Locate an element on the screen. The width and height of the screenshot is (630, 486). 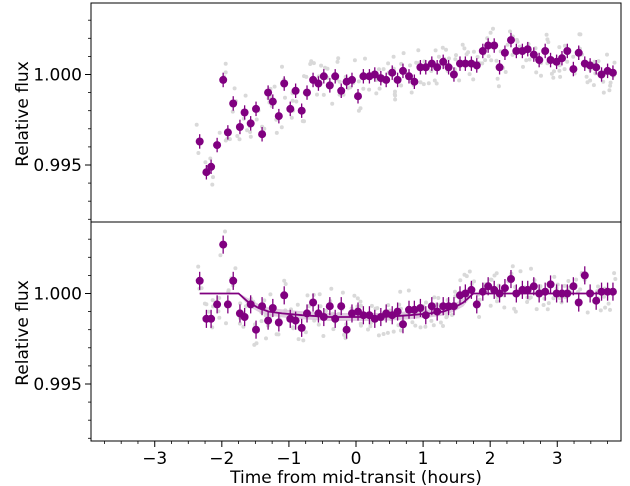
bottom-y-tick-label: 0.995 is located at coordinates (57, 385).